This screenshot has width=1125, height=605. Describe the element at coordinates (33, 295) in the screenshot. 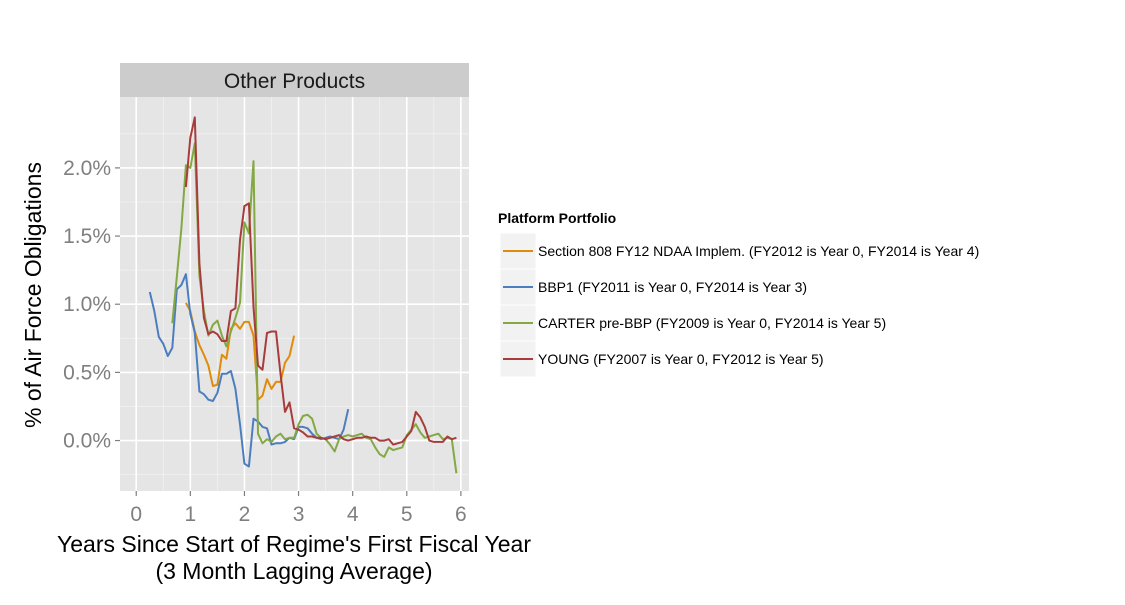

I see `y-axis-title: % of Air Force Obligations` at that location.